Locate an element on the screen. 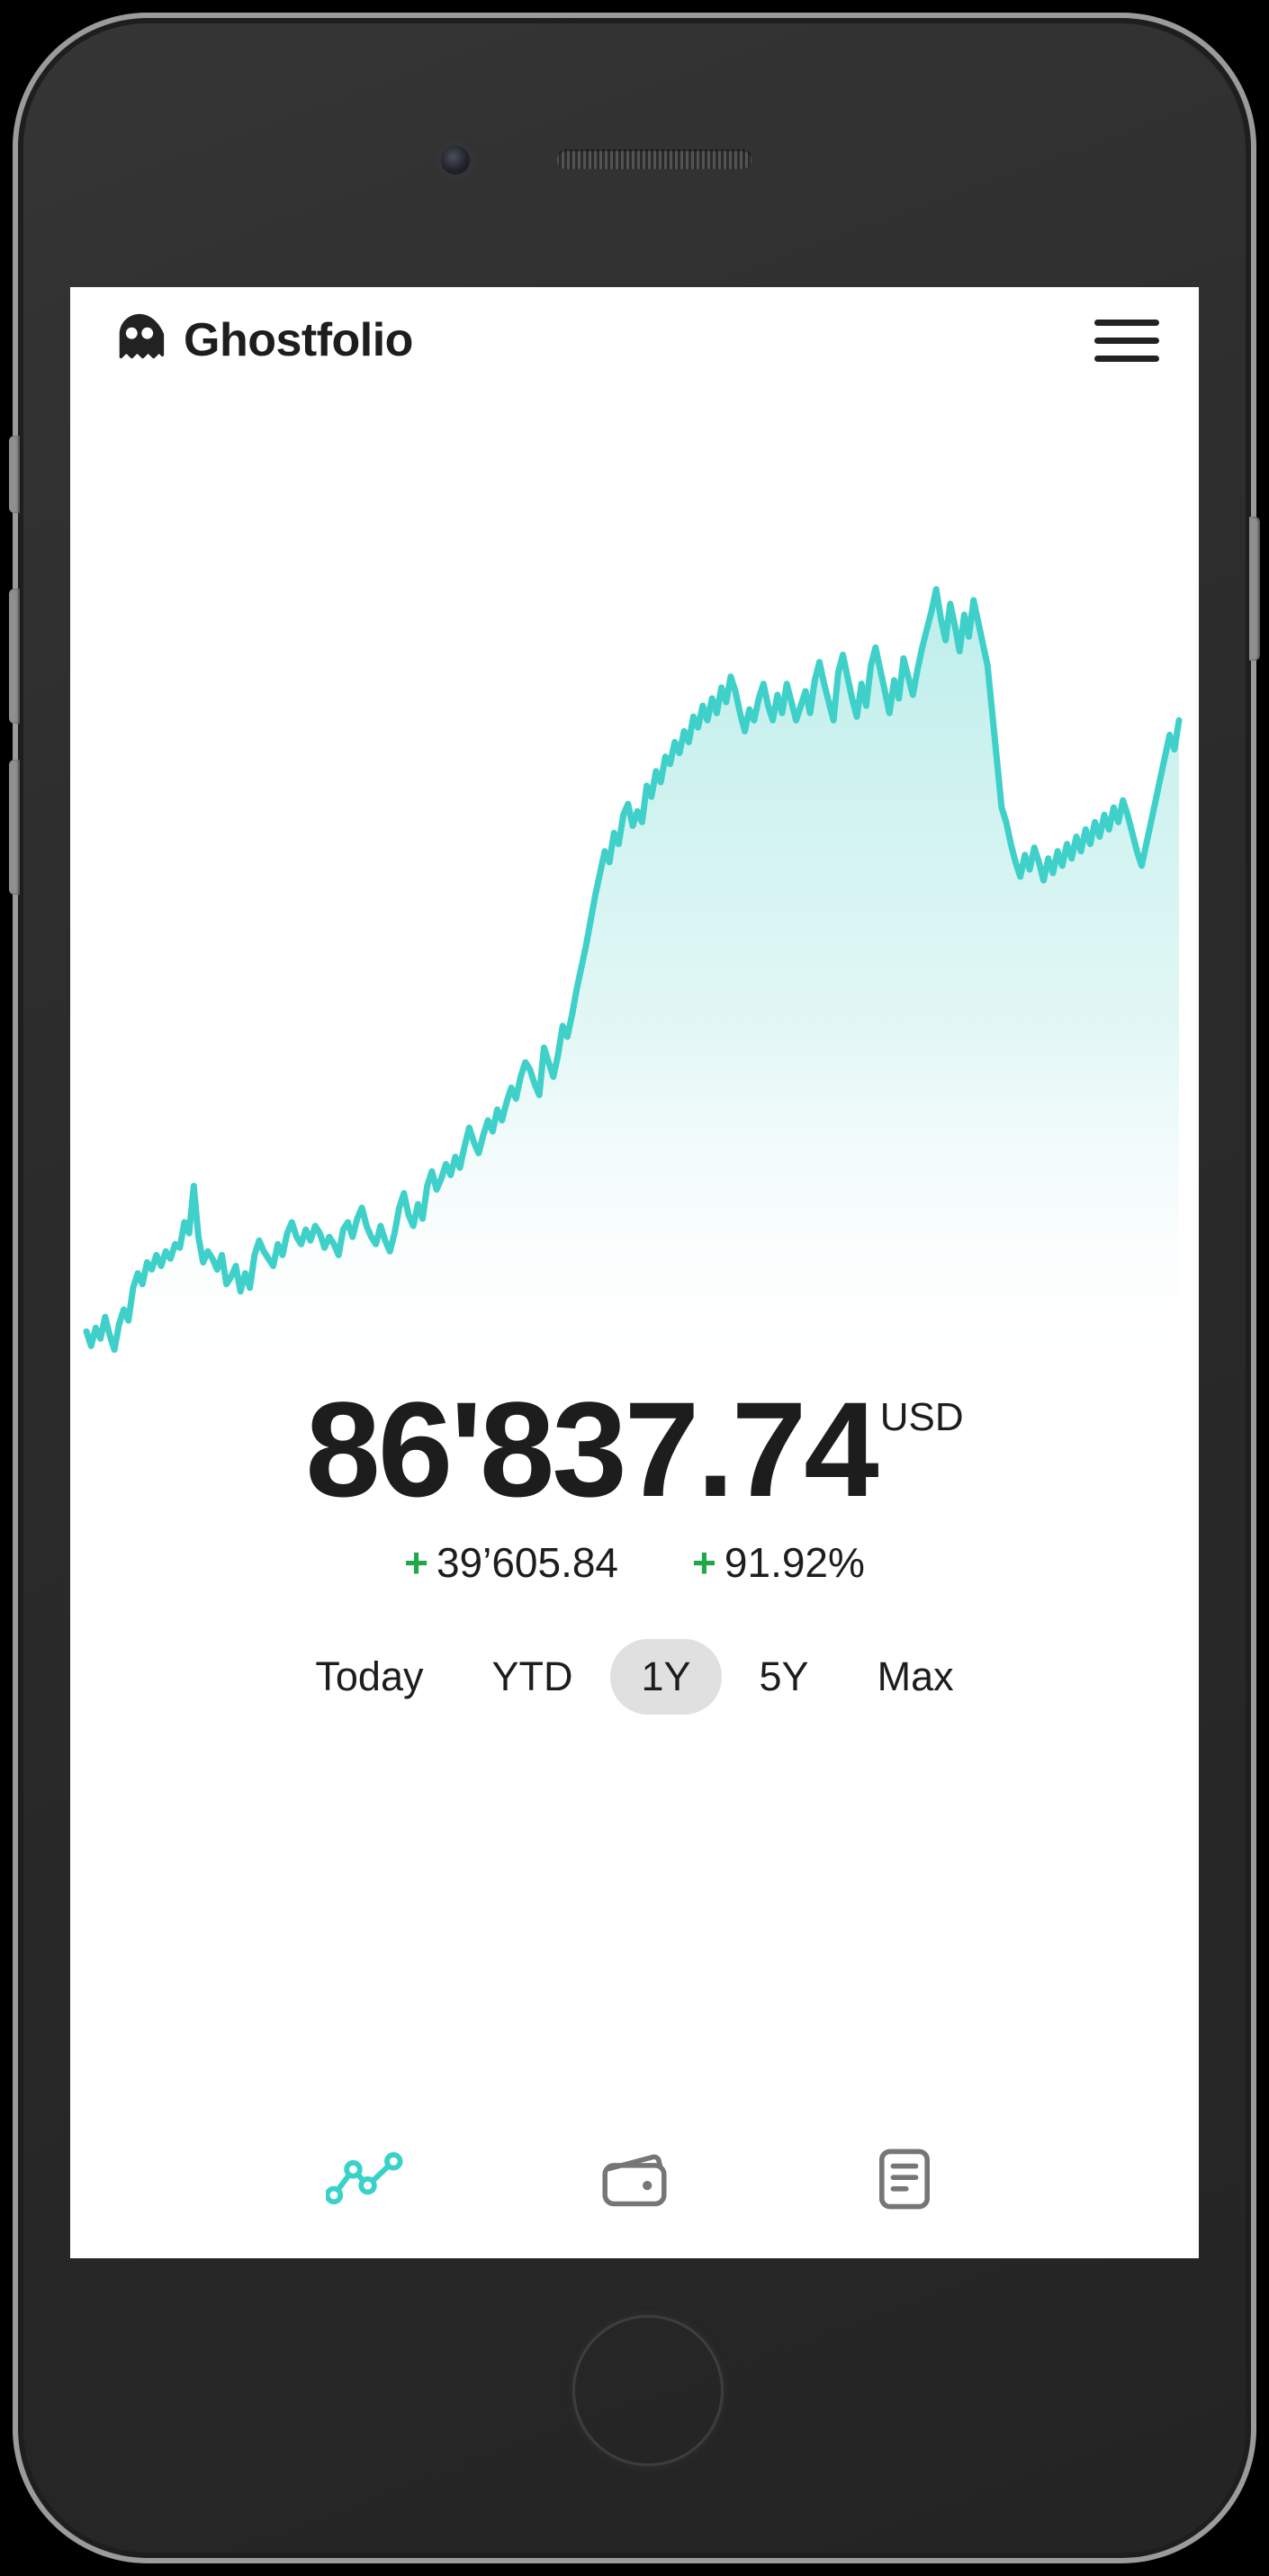  volume-up-button is located at coordinates (14, 656).